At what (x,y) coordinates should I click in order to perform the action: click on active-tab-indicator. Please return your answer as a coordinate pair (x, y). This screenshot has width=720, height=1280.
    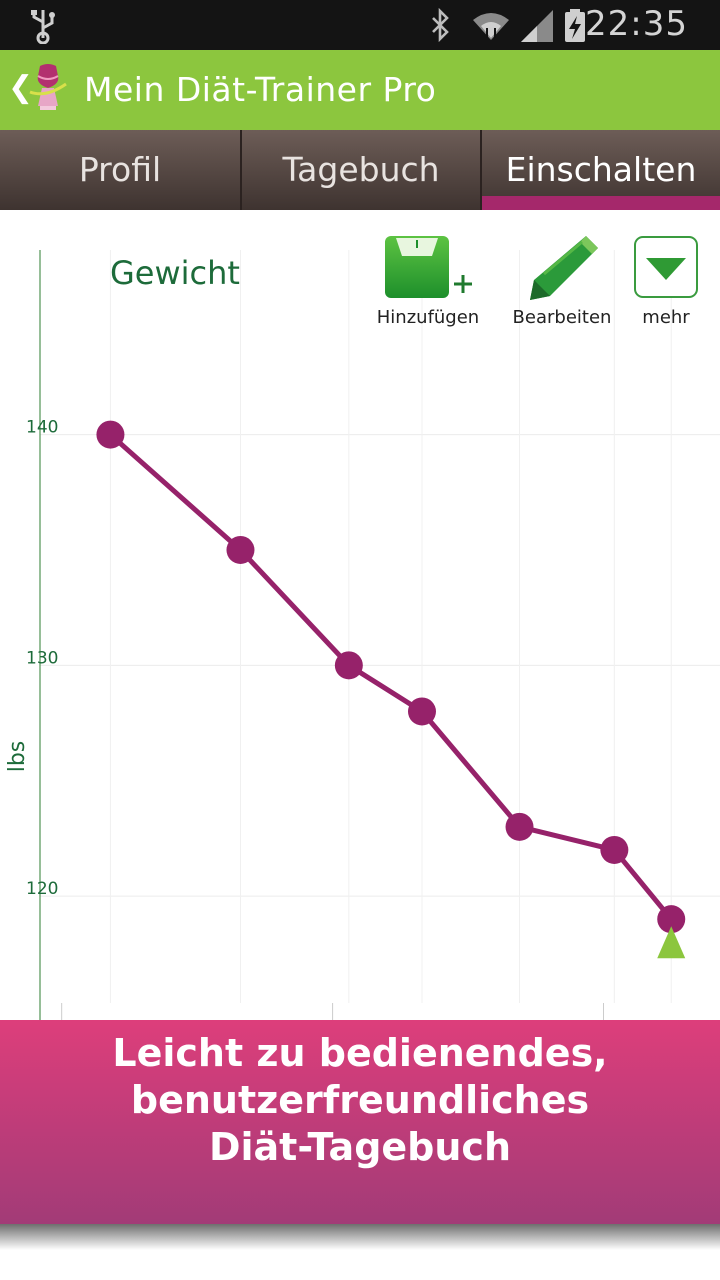
    Looking at the image, I should click on (601, 203).